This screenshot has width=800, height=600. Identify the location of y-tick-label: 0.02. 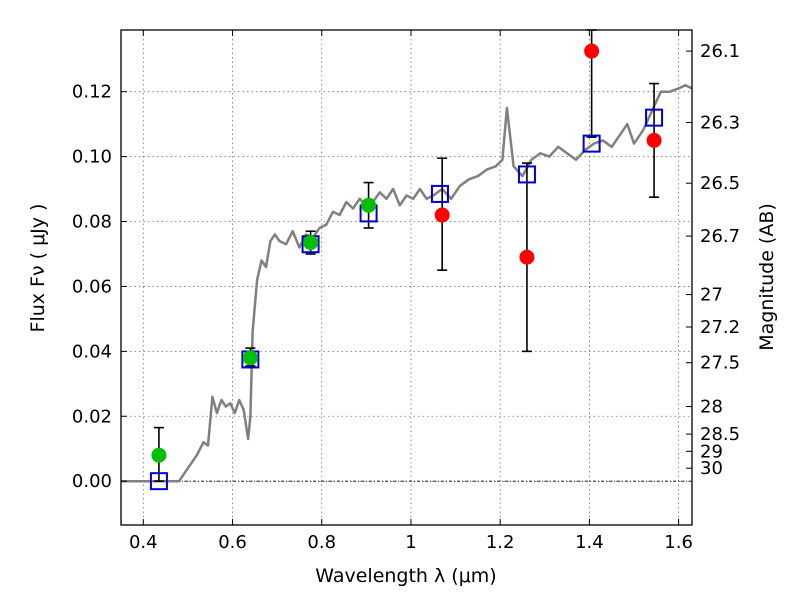
(92, 416).